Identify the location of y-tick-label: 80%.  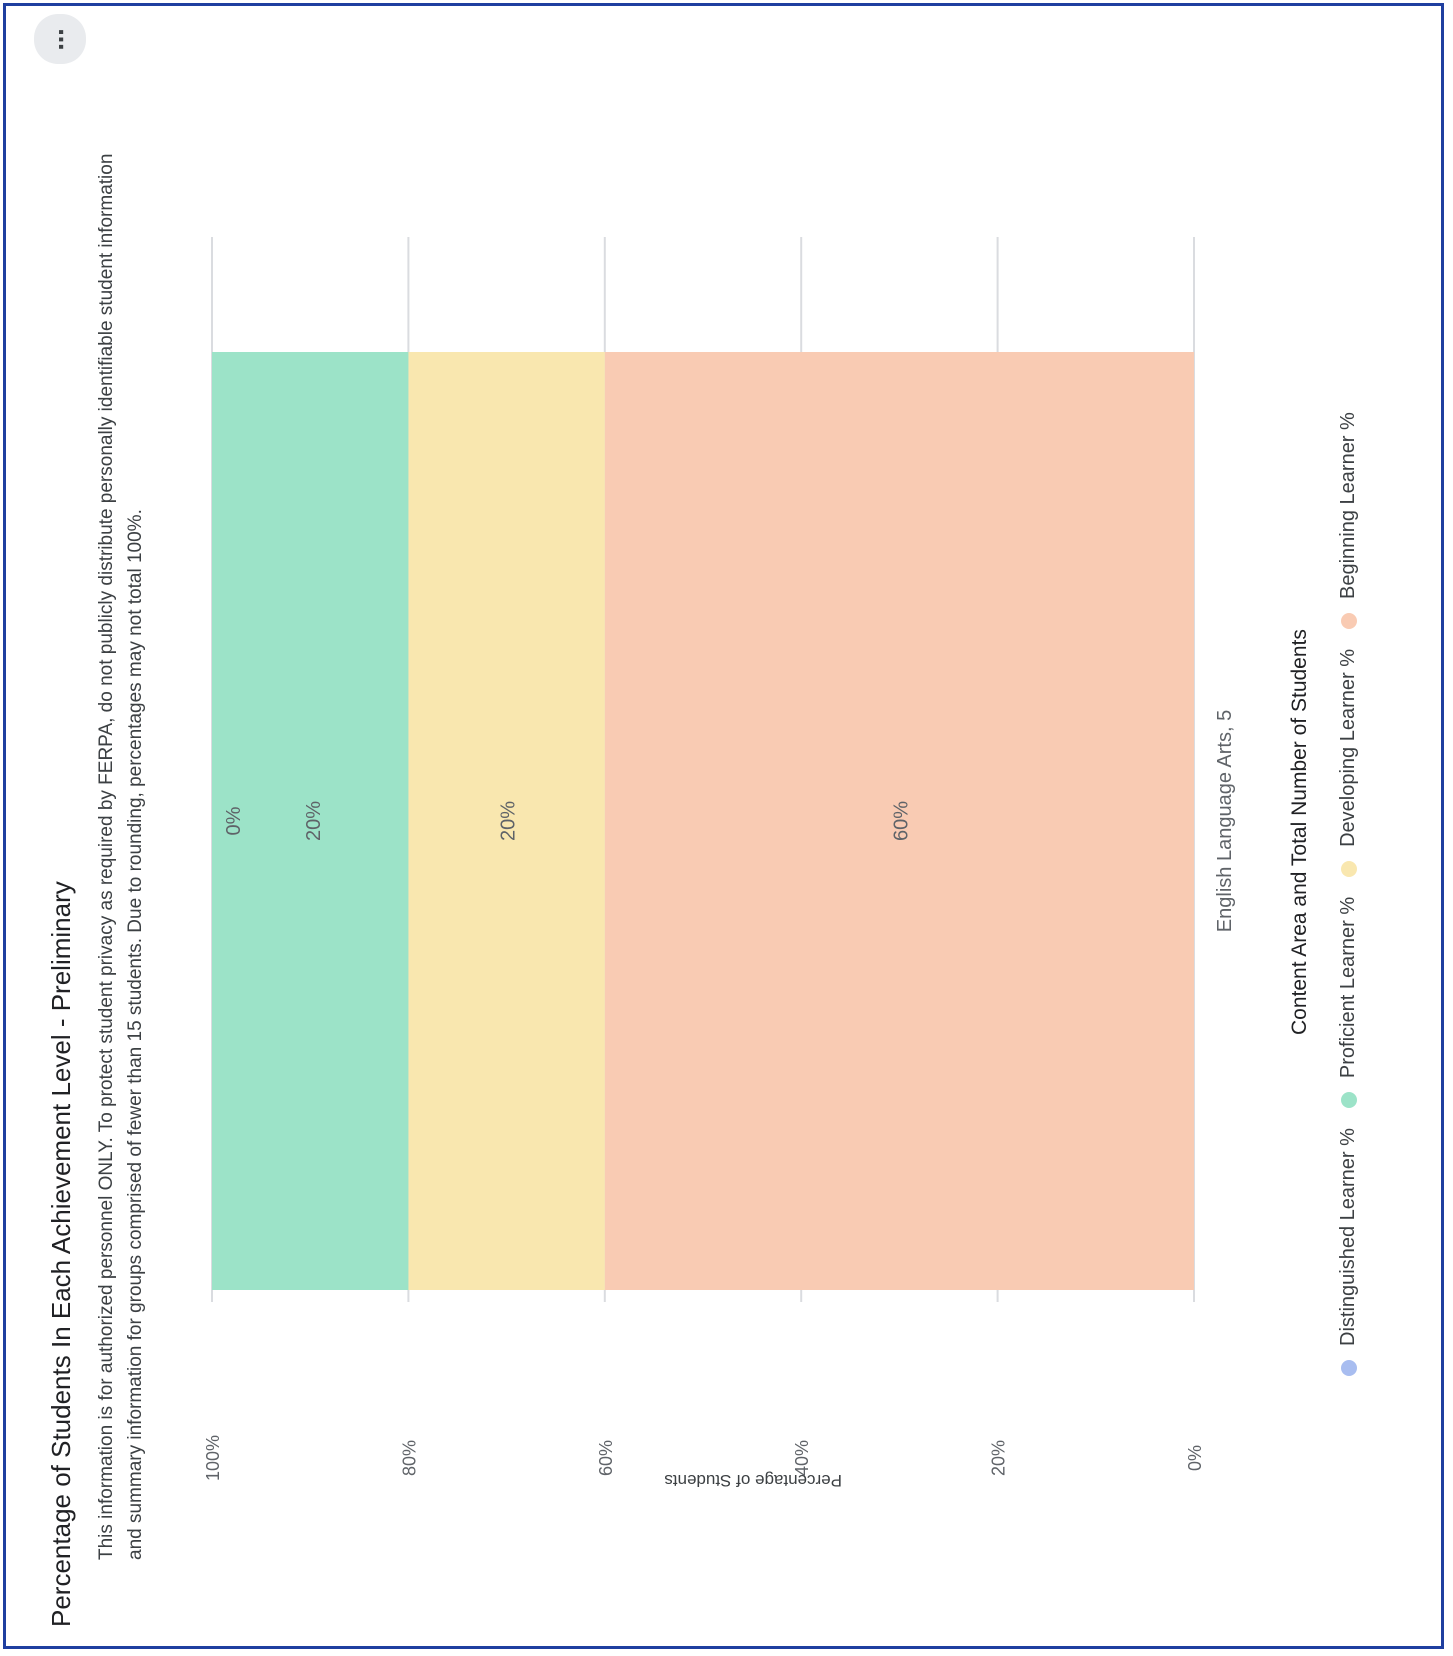
(409, 1458).